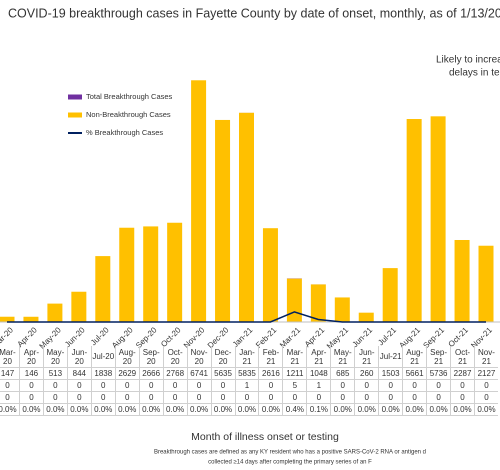 The width and height of the screenshot is (500, 470). I want to click on table-cell: 260, so click(366, 374).